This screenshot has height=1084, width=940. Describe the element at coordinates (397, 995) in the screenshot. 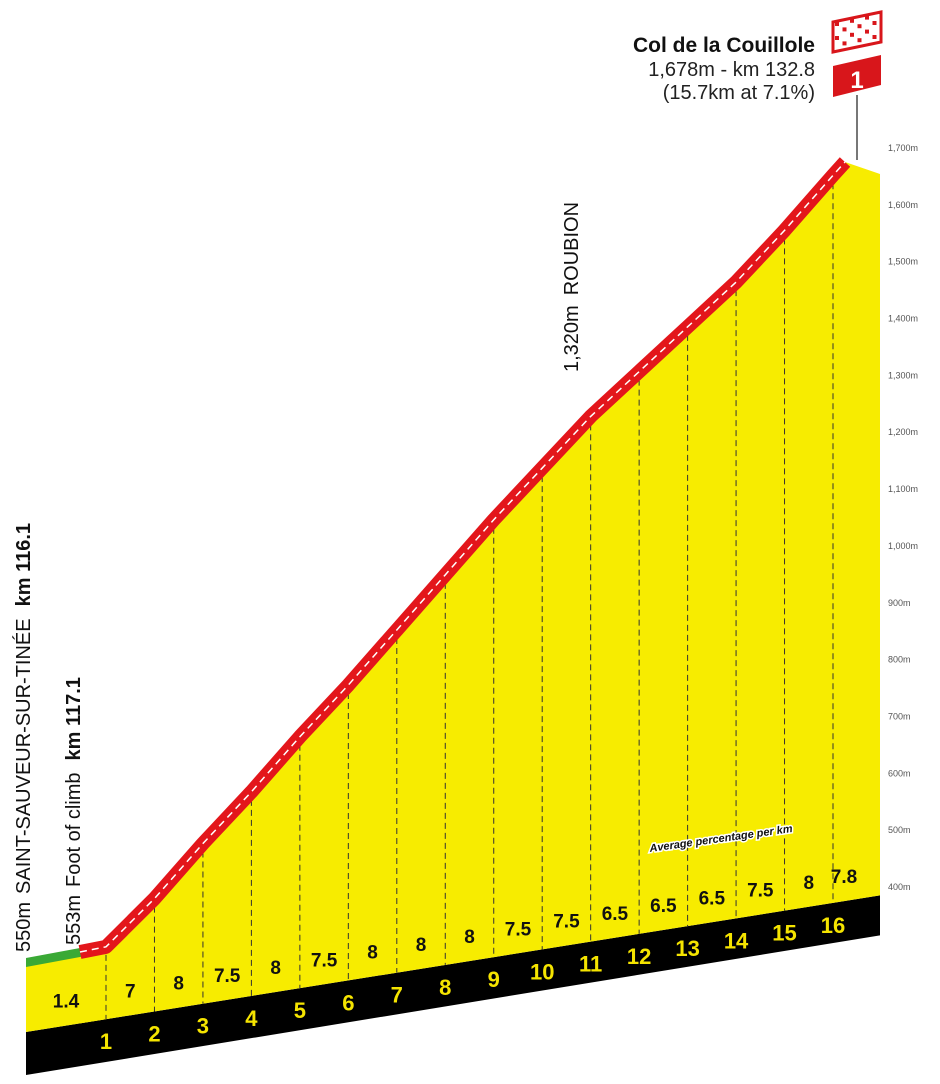

I see `km-marker: 7` at that location.